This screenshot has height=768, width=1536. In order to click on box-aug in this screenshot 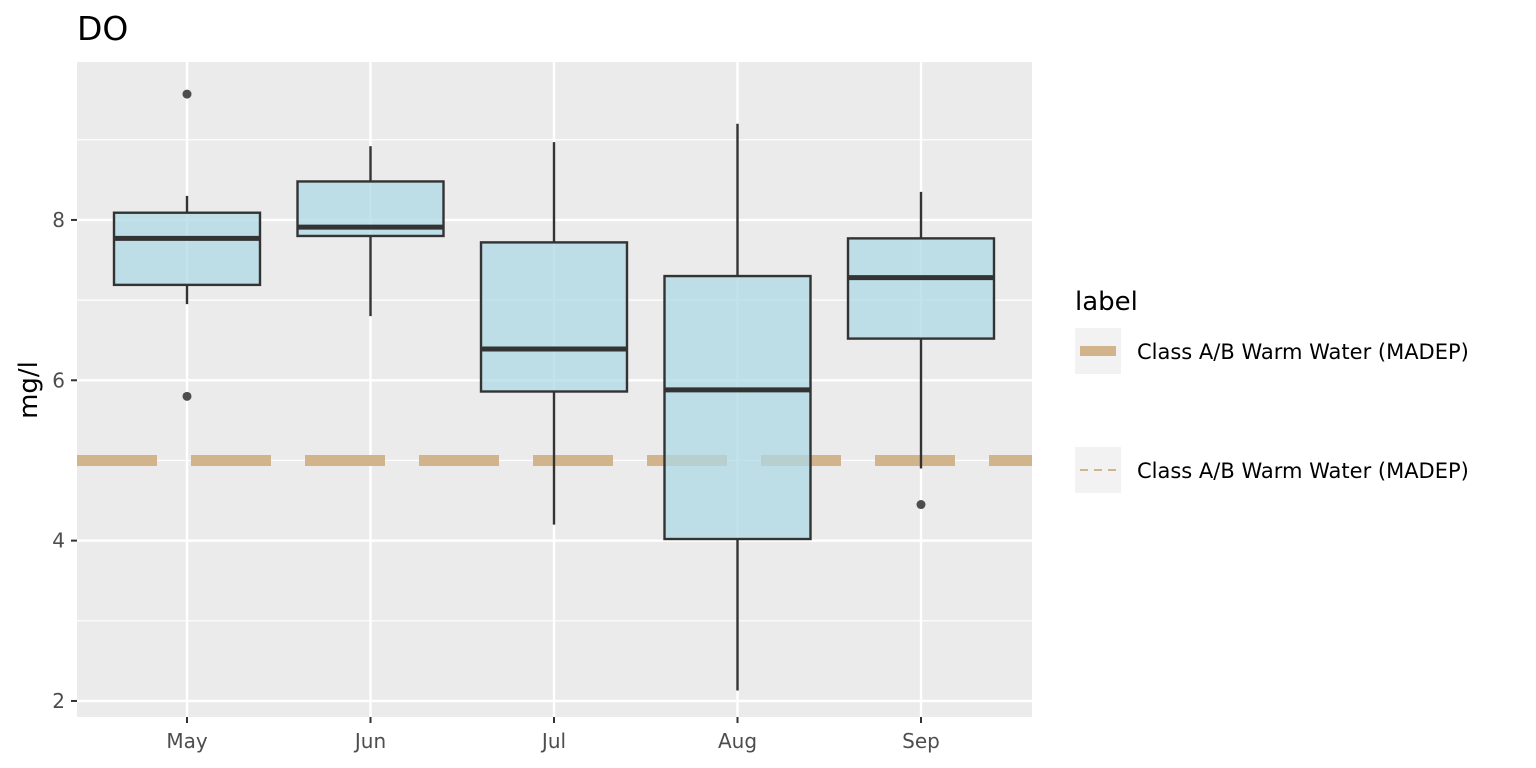, I will do `click(737, 407)`.